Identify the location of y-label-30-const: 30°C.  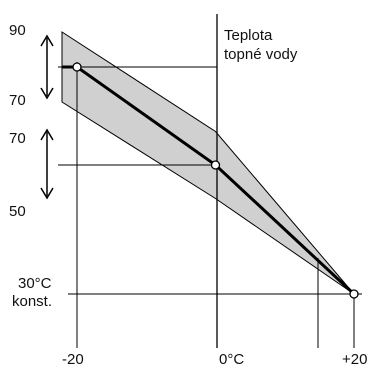
(35, 283).